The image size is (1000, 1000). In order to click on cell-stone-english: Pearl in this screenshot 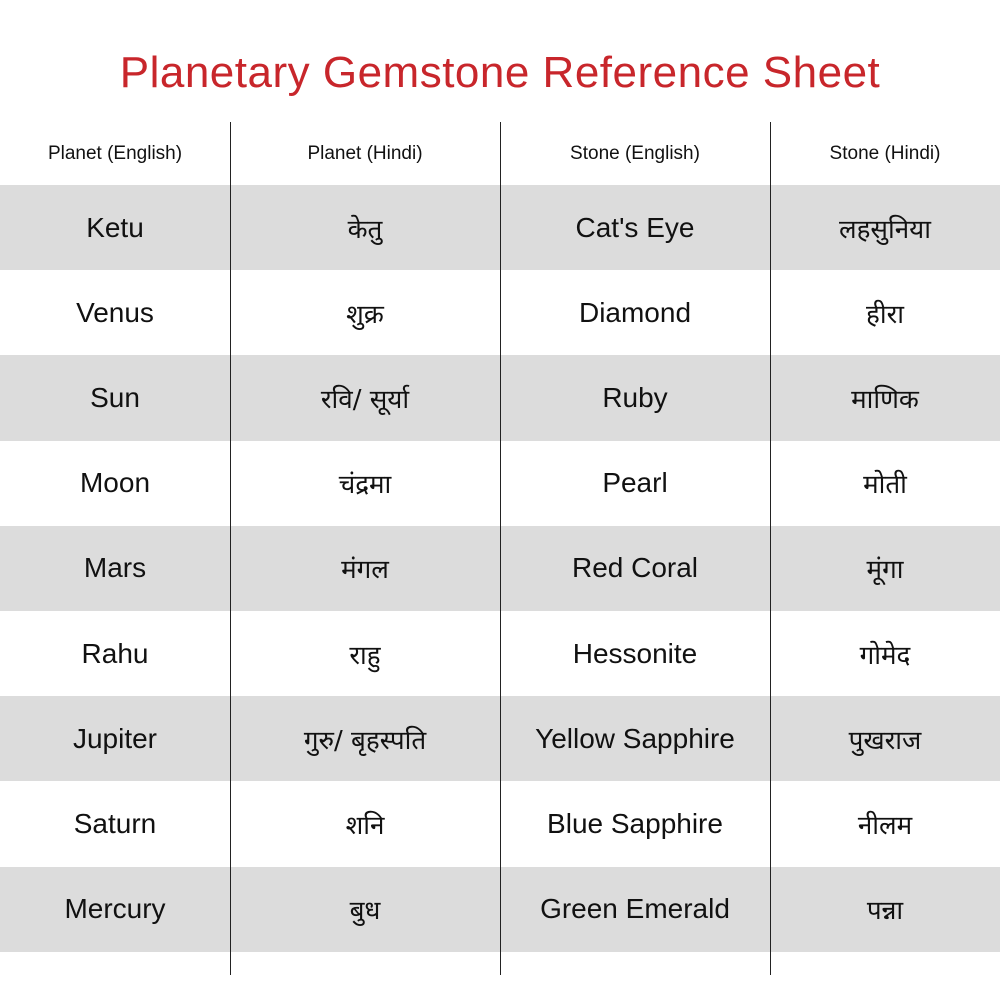, I will do `click(635, 483)`.